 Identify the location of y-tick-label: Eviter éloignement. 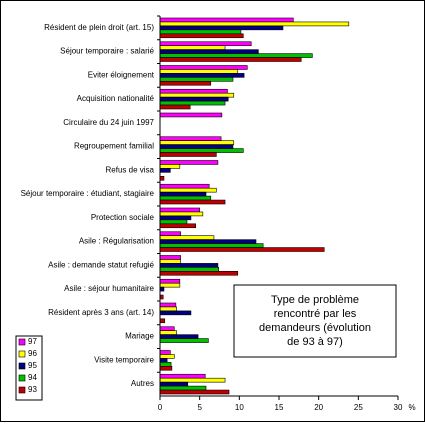
(121, 74).